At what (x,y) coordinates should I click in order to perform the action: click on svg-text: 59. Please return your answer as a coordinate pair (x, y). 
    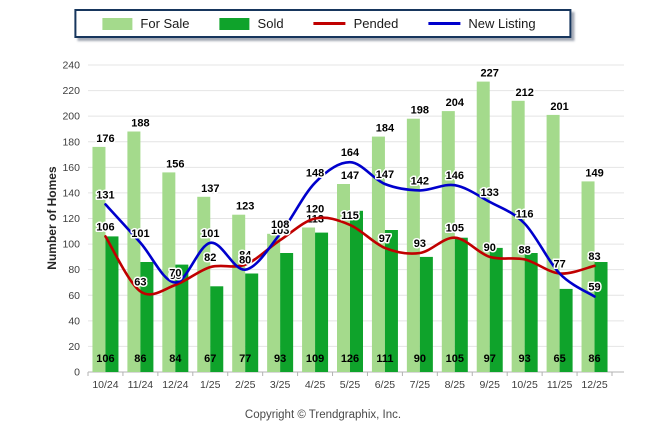
    Looking at the image, I should click on (594, 288).